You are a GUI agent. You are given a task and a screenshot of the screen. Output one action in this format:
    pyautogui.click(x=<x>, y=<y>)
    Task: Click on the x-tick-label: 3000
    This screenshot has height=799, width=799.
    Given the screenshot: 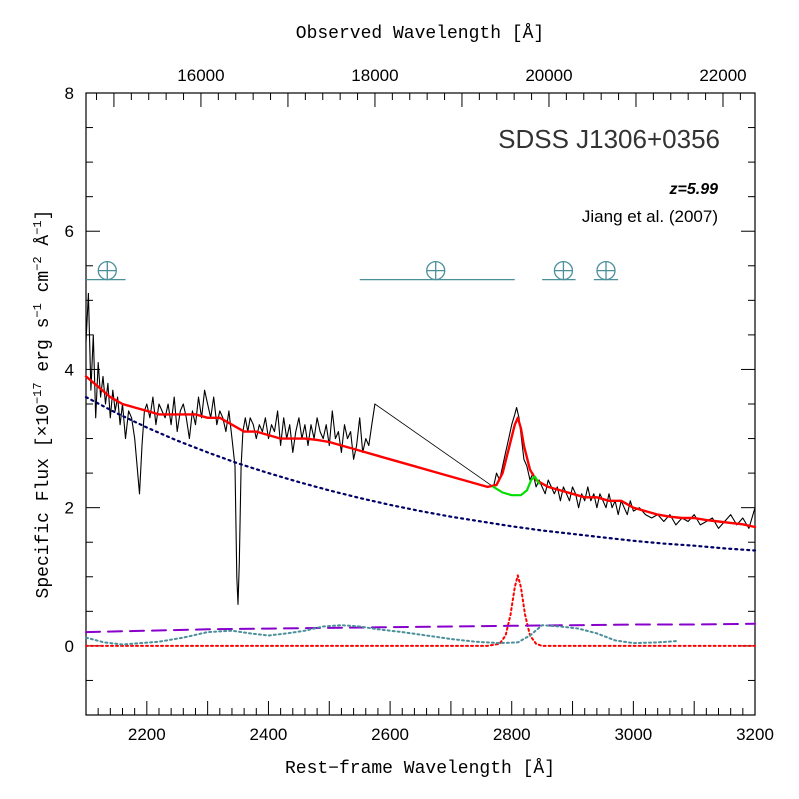 What is the action you would take?
    pyautogui.click(x=633, y=734)
    